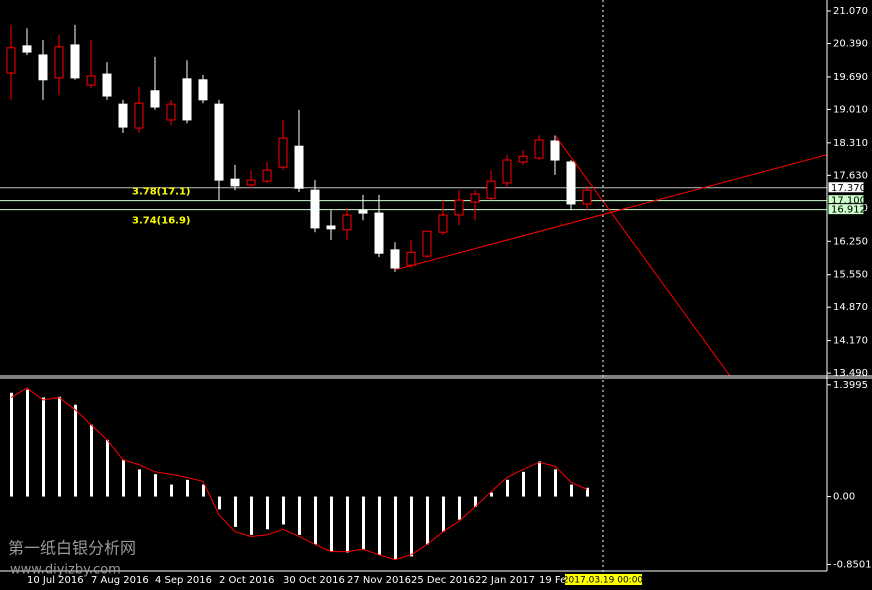 This screenshot has height=590, width=872. Describe the element at coordinates (120, 580) in the screenshot. I see `x-tick-label: 7 Aug 2016` at that location.